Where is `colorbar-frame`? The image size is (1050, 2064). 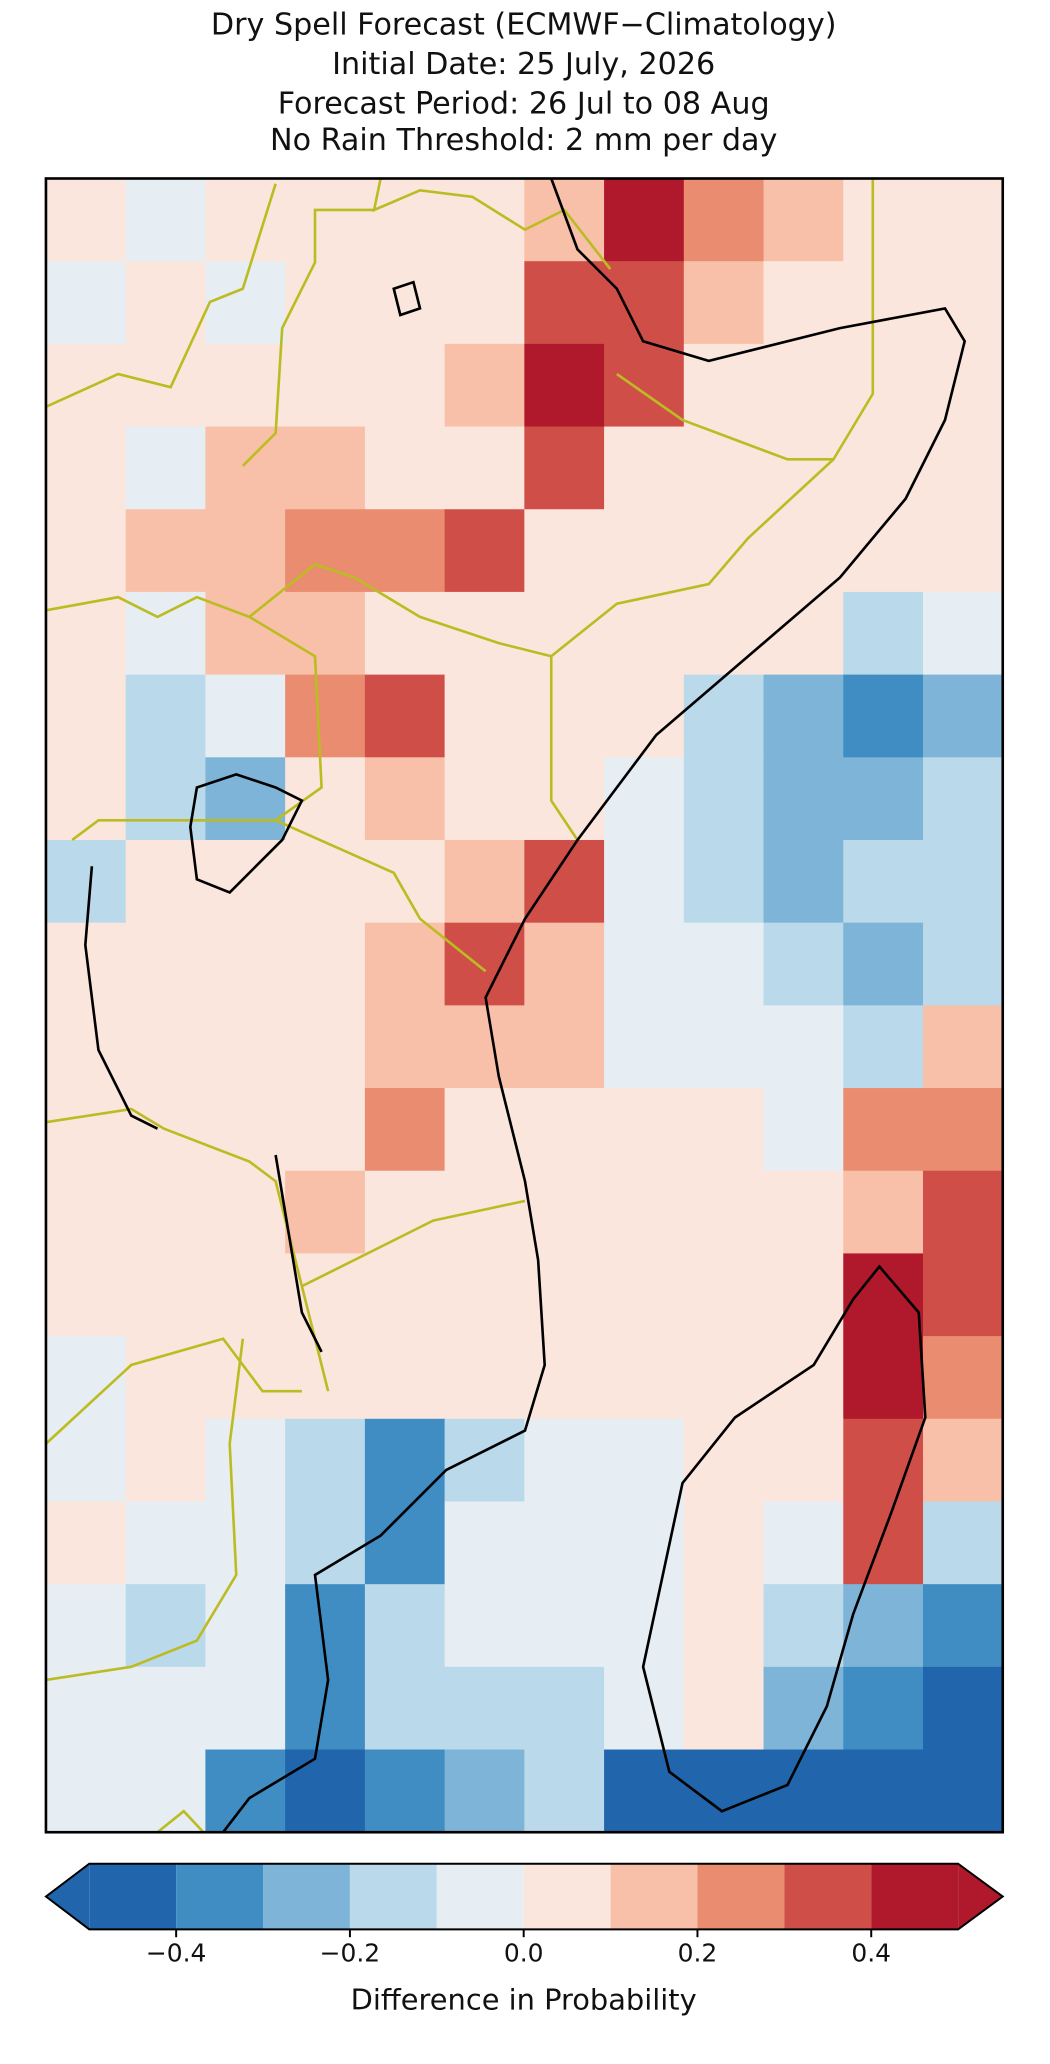
colorbar-frame is located at coordinates (524, 1896).